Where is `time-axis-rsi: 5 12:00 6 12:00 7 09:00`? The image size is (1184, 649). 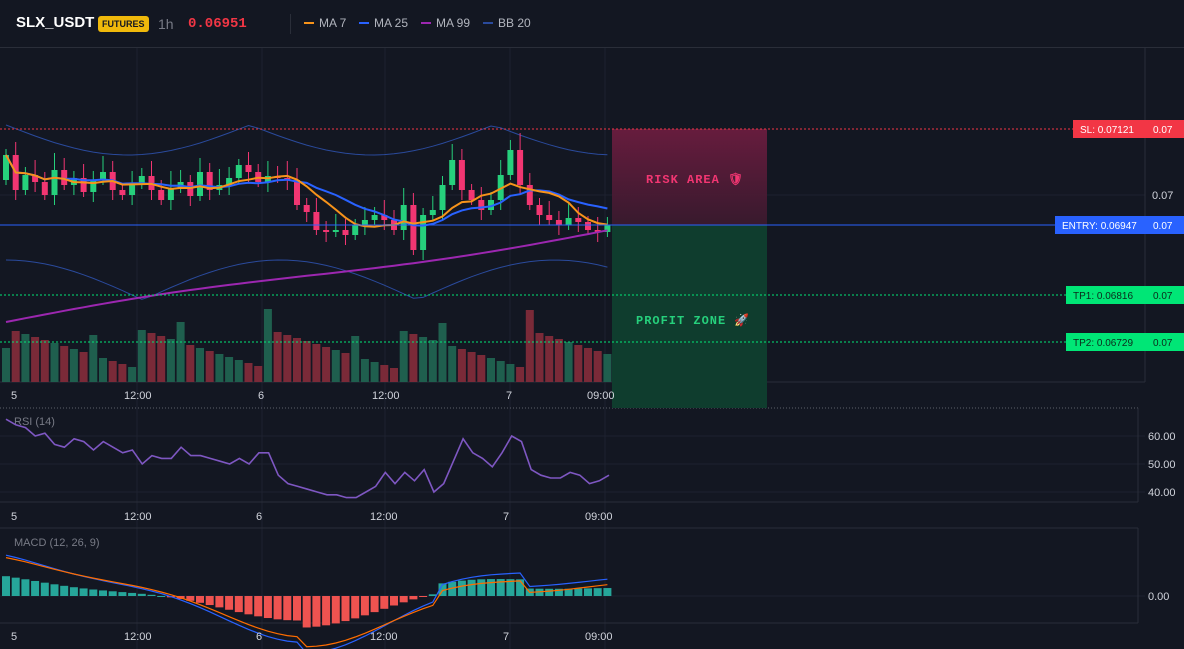
time-axis-rsi: 5 12:00 6 12:00 7 09:00 is located at coordinates (312, 517).